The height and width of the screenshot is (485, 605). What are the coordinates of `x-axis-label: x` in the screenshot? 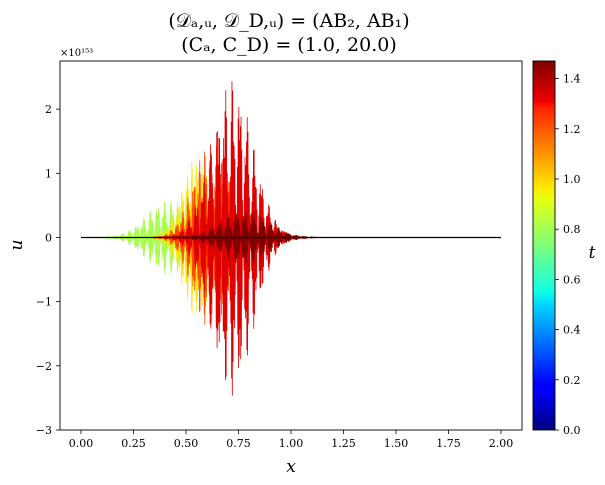 It's located at (291, 467).